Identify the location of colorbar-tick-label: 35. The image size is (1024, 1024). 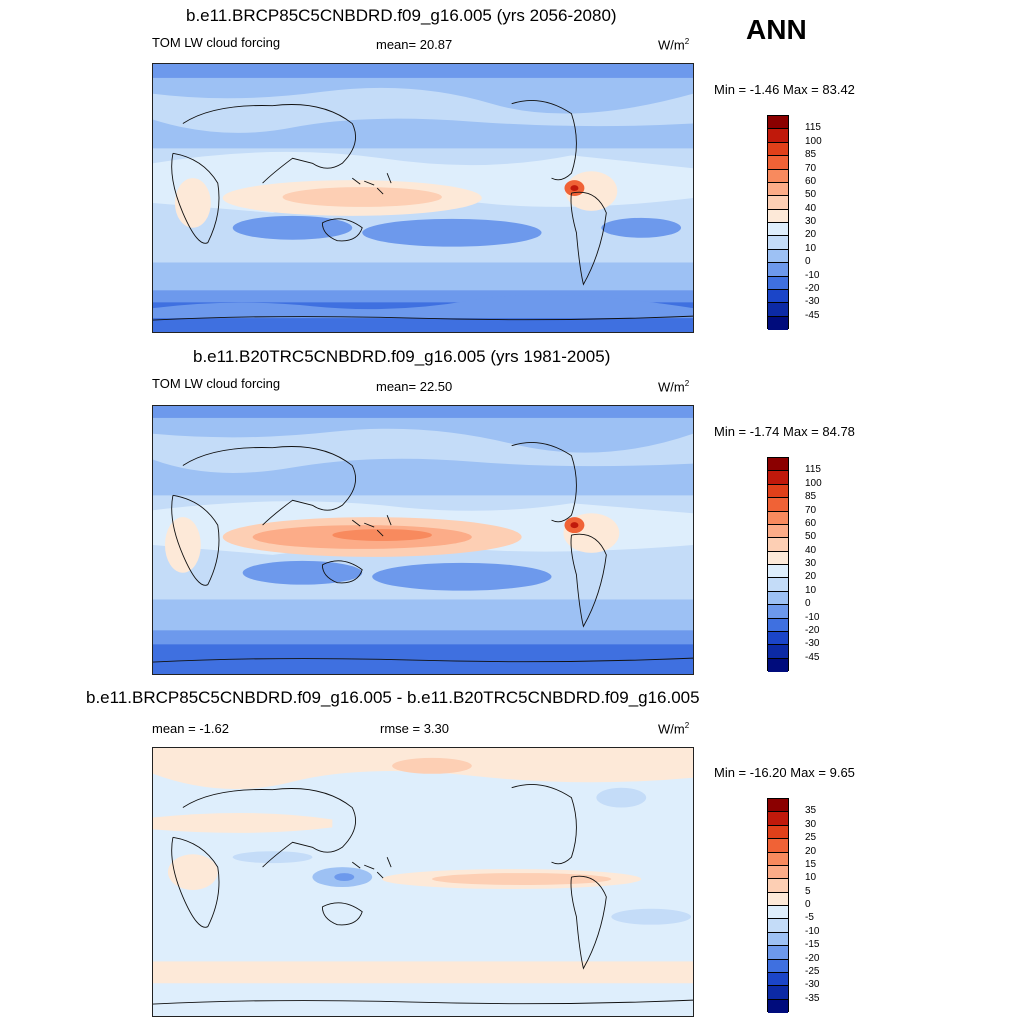
(811, 811).